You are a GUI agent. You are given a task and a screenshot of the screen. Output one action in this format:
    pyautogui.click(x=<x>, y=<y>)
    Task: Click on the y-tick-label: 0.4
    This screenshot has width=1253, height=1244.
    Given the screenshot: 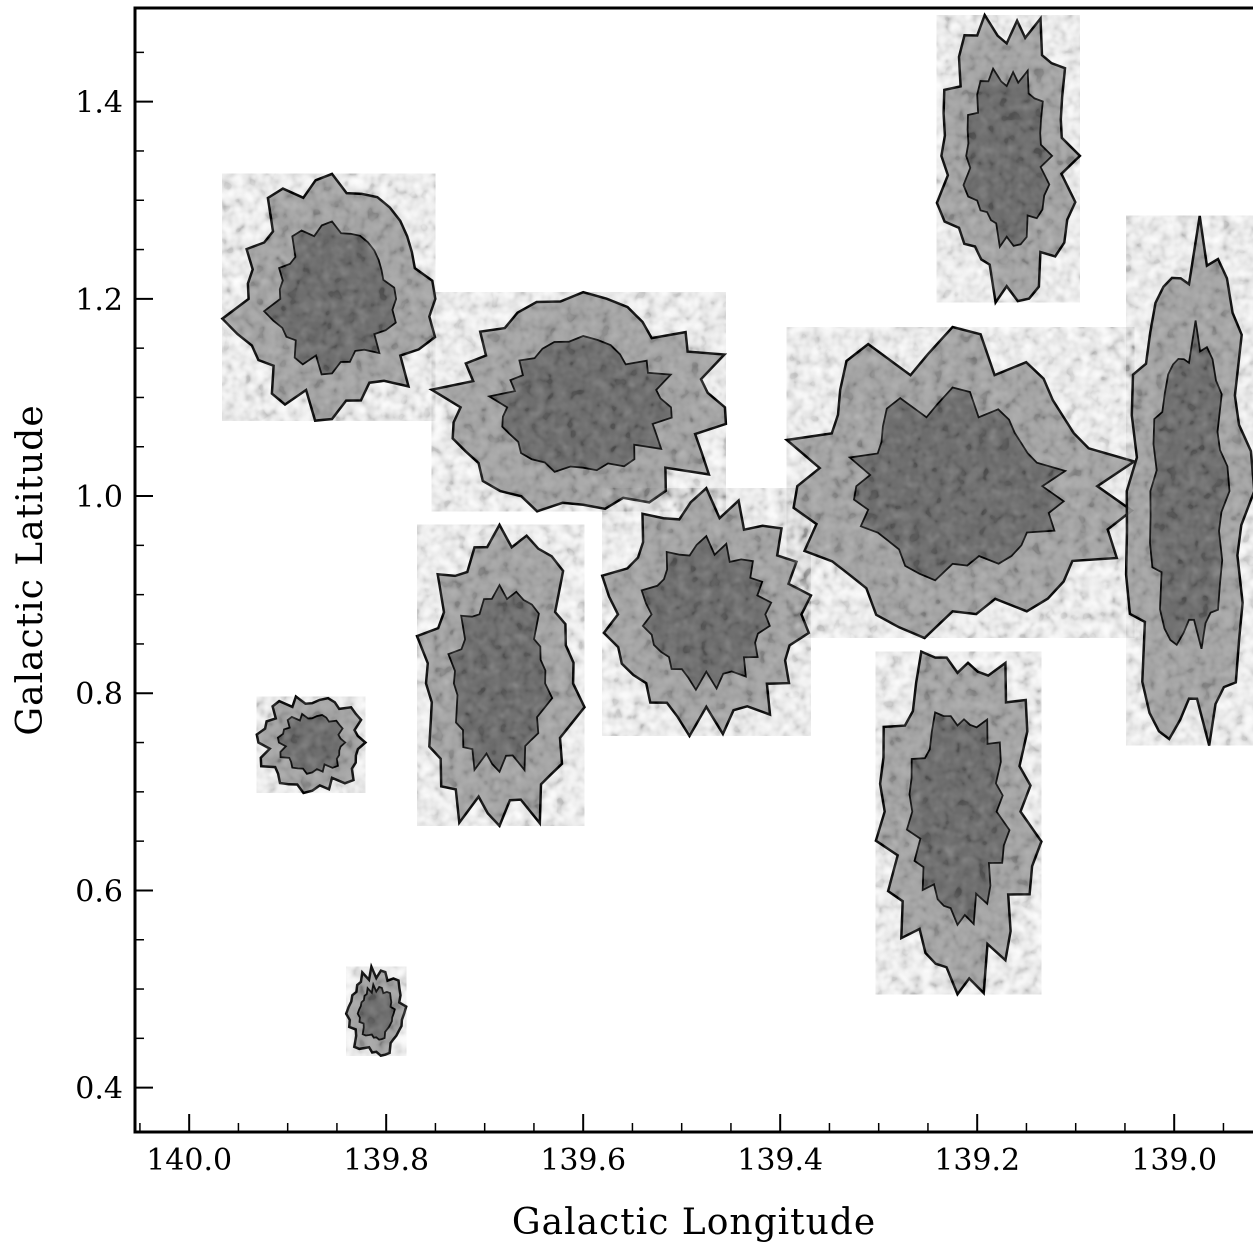 What is the action you would take?
    pyautogui.click(x=99, y=1089)
    